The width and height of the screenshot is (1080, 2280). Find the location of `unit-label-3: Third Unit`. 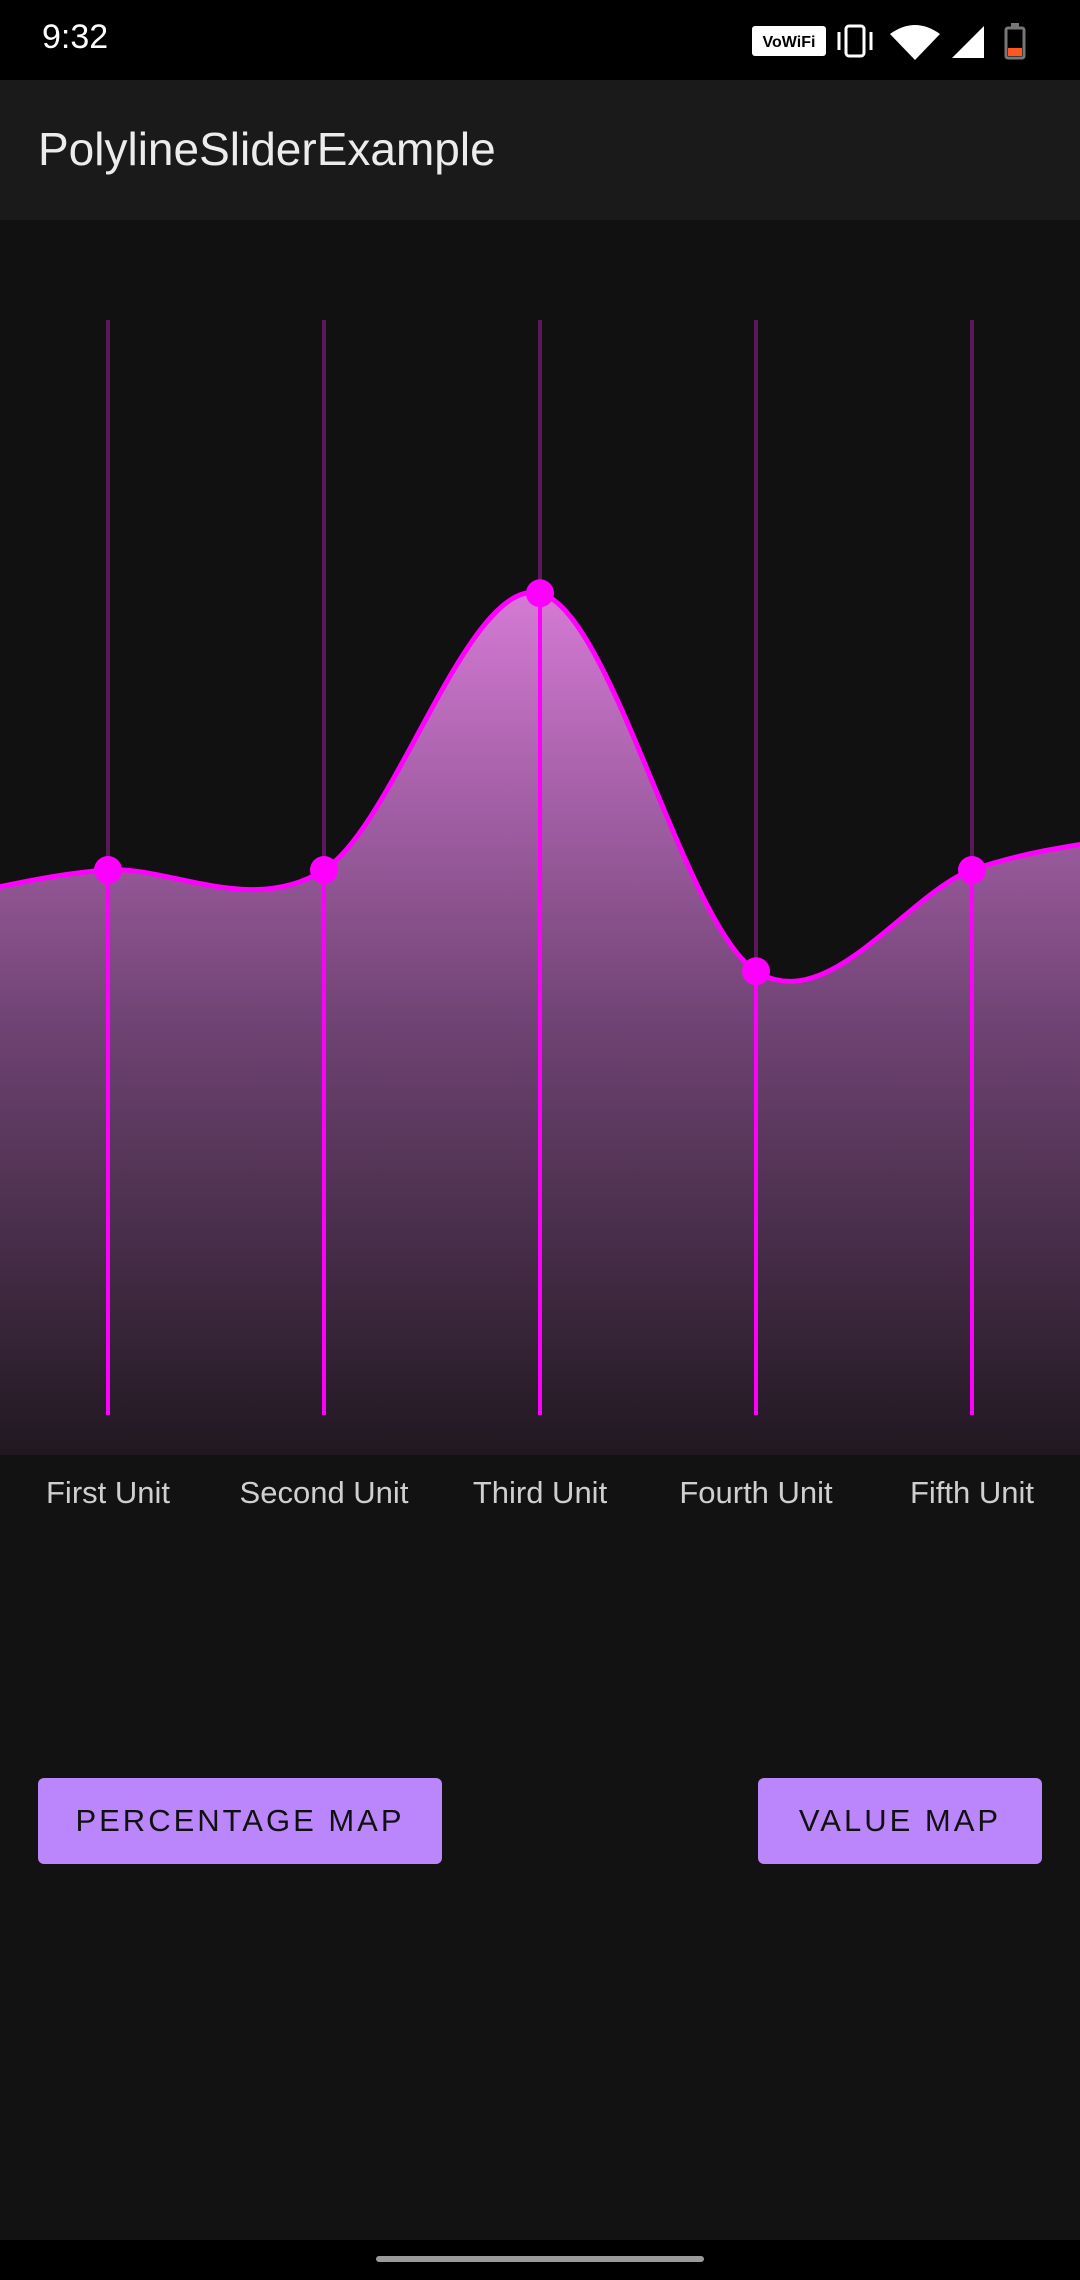

unit-label-3: Third Unit is located at coordinates (540, 1492).